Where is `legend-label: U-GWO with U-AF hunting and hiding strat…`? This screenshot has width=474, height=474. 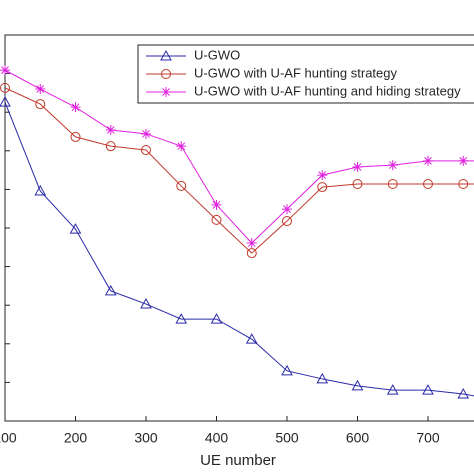
legend-label: U-GWO with U-AF hunting and hiding strat… is located at coordinates (327, 90).